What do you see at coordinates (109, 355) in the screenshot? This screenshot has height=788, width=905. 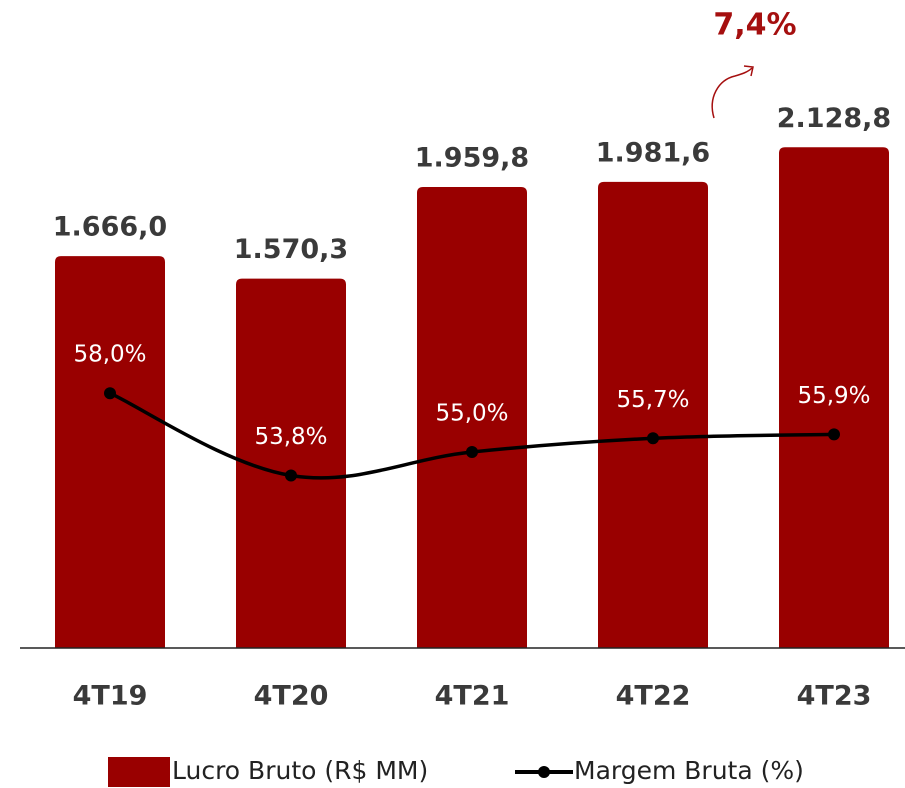 I see `line-value-label: 58,0%` at bounding box center [109, 355].